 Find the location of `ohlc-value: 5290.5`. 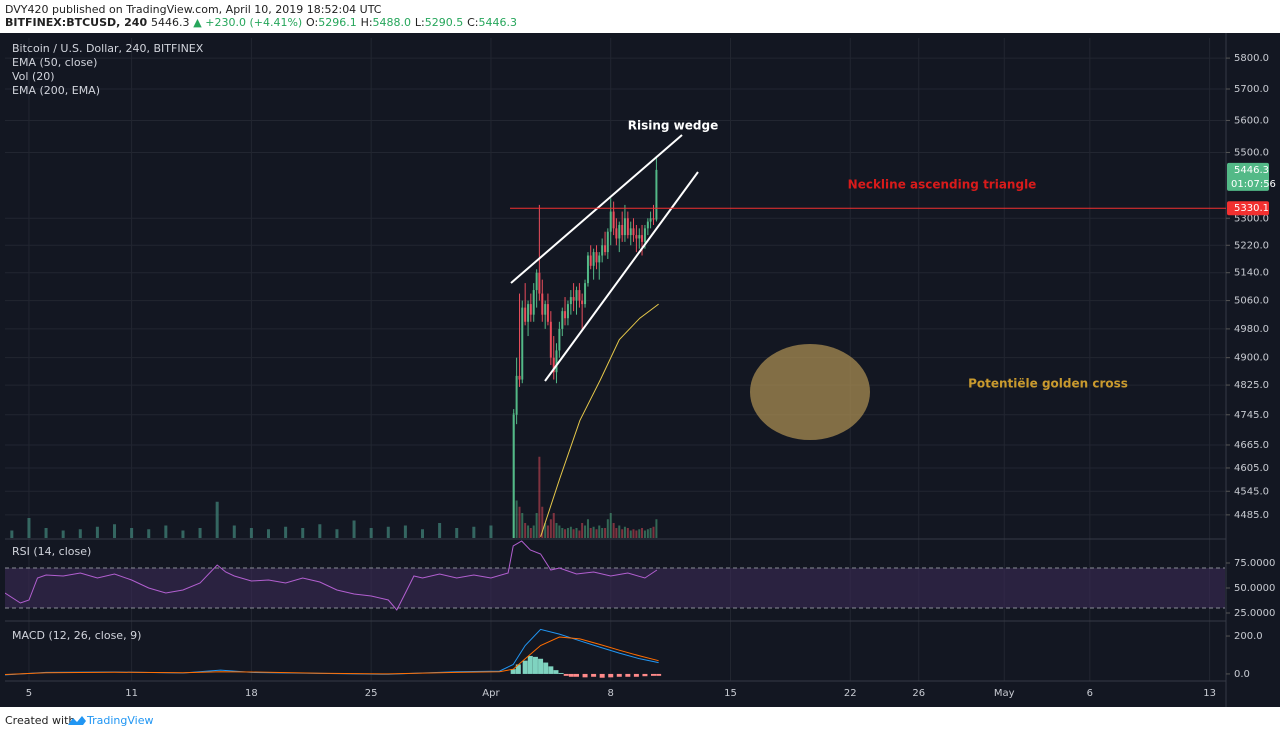

ohlc-value: 5290.5 is located at coordinates (444, 22).